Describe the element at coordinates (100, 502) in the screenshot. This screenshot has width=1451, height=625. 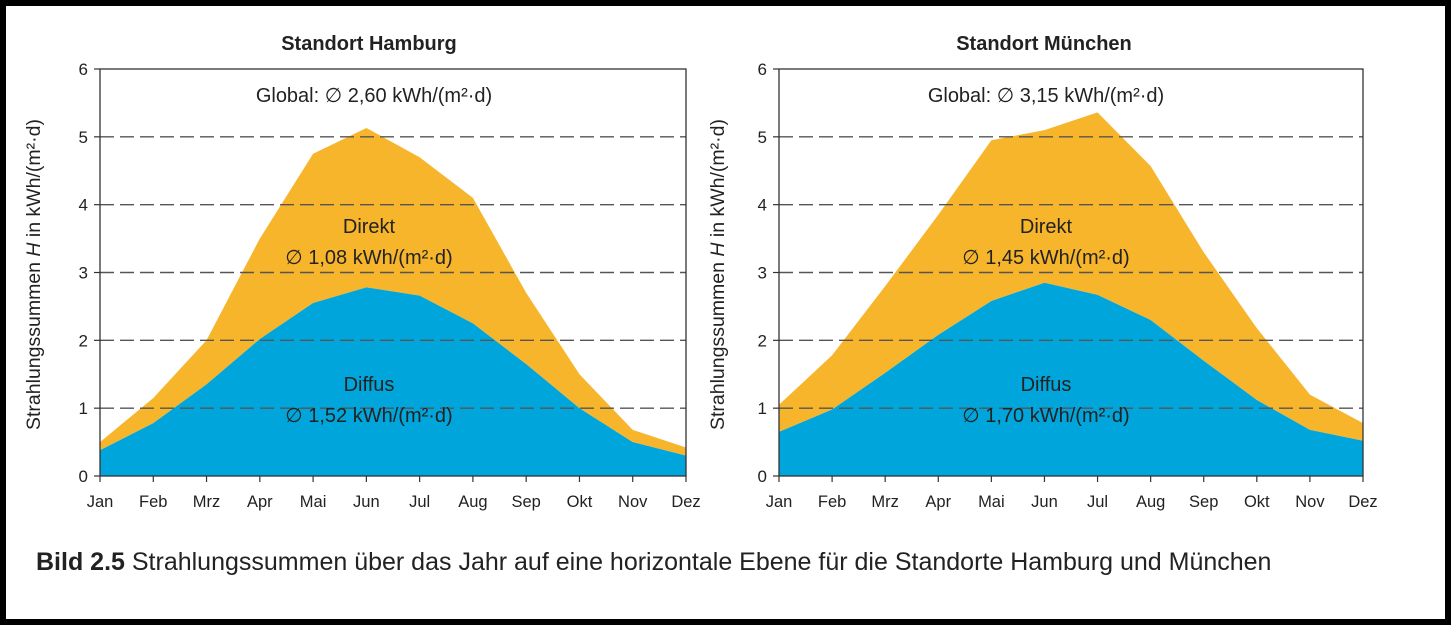
I see `x-tick-label-hamburg: Jan` at that location.